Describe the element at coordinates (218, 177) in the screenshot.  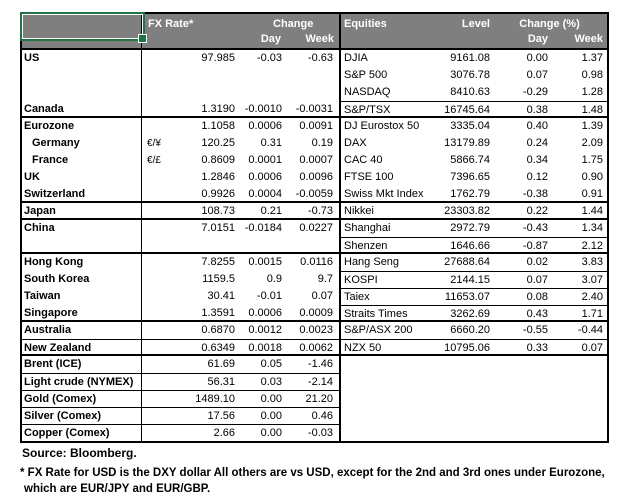
I see `fx-rate-cell: 1.2846` at that location.